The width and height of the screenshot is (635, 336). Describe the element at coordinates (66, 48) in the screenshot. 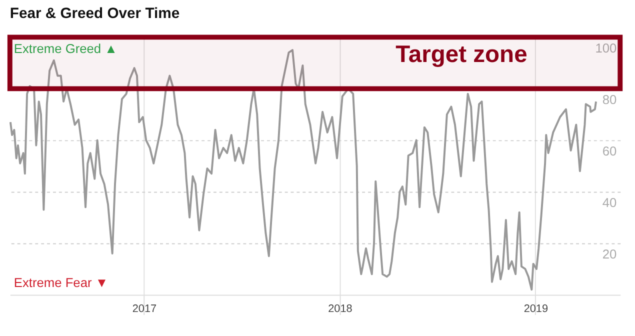

I see `annotation: Extreme Greed ▲` at that location.